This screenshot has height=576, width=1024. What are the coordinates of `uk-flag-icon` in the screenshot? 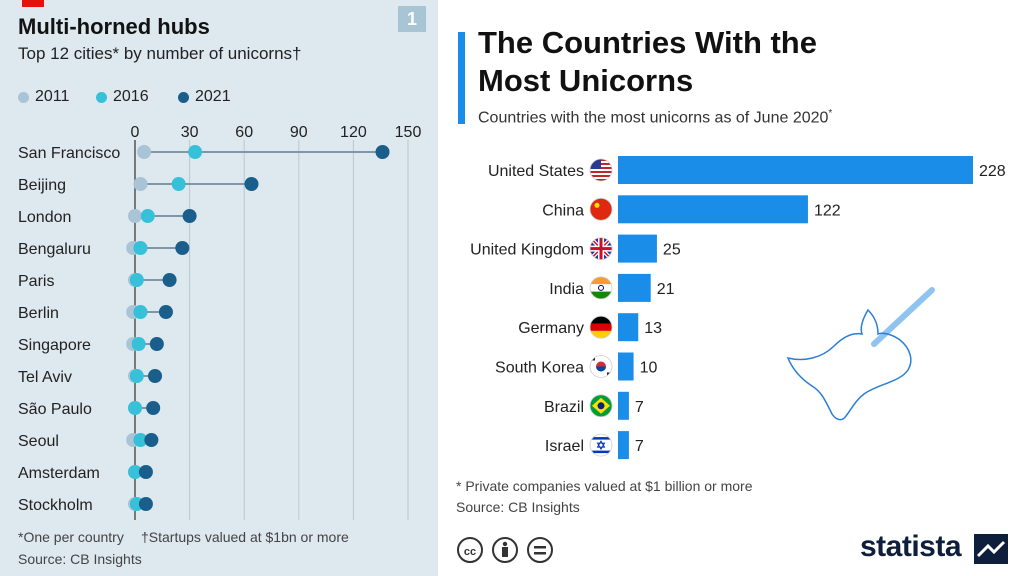 It's located at (601, 248).